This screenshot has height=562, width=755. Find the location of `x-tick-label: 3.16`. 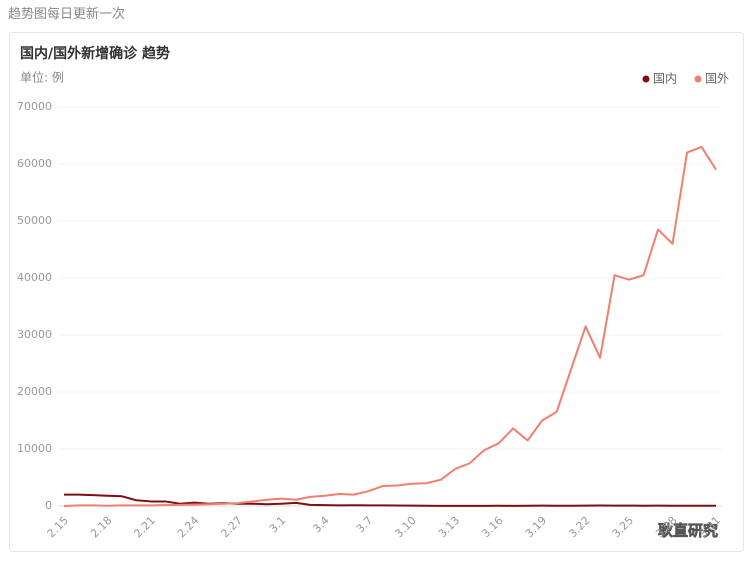

x-tick-label: 3.16 is located at coordinates (492, 527).